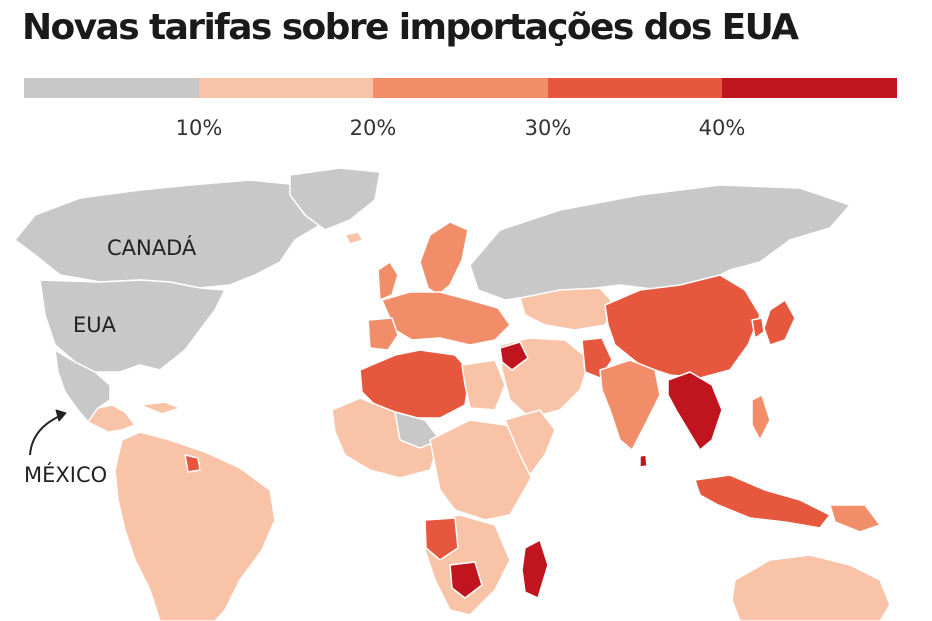  What do you see at coordinates (535, 569) in the screenshot?
I see `region-madagascar` at bounding box center [535, 569].